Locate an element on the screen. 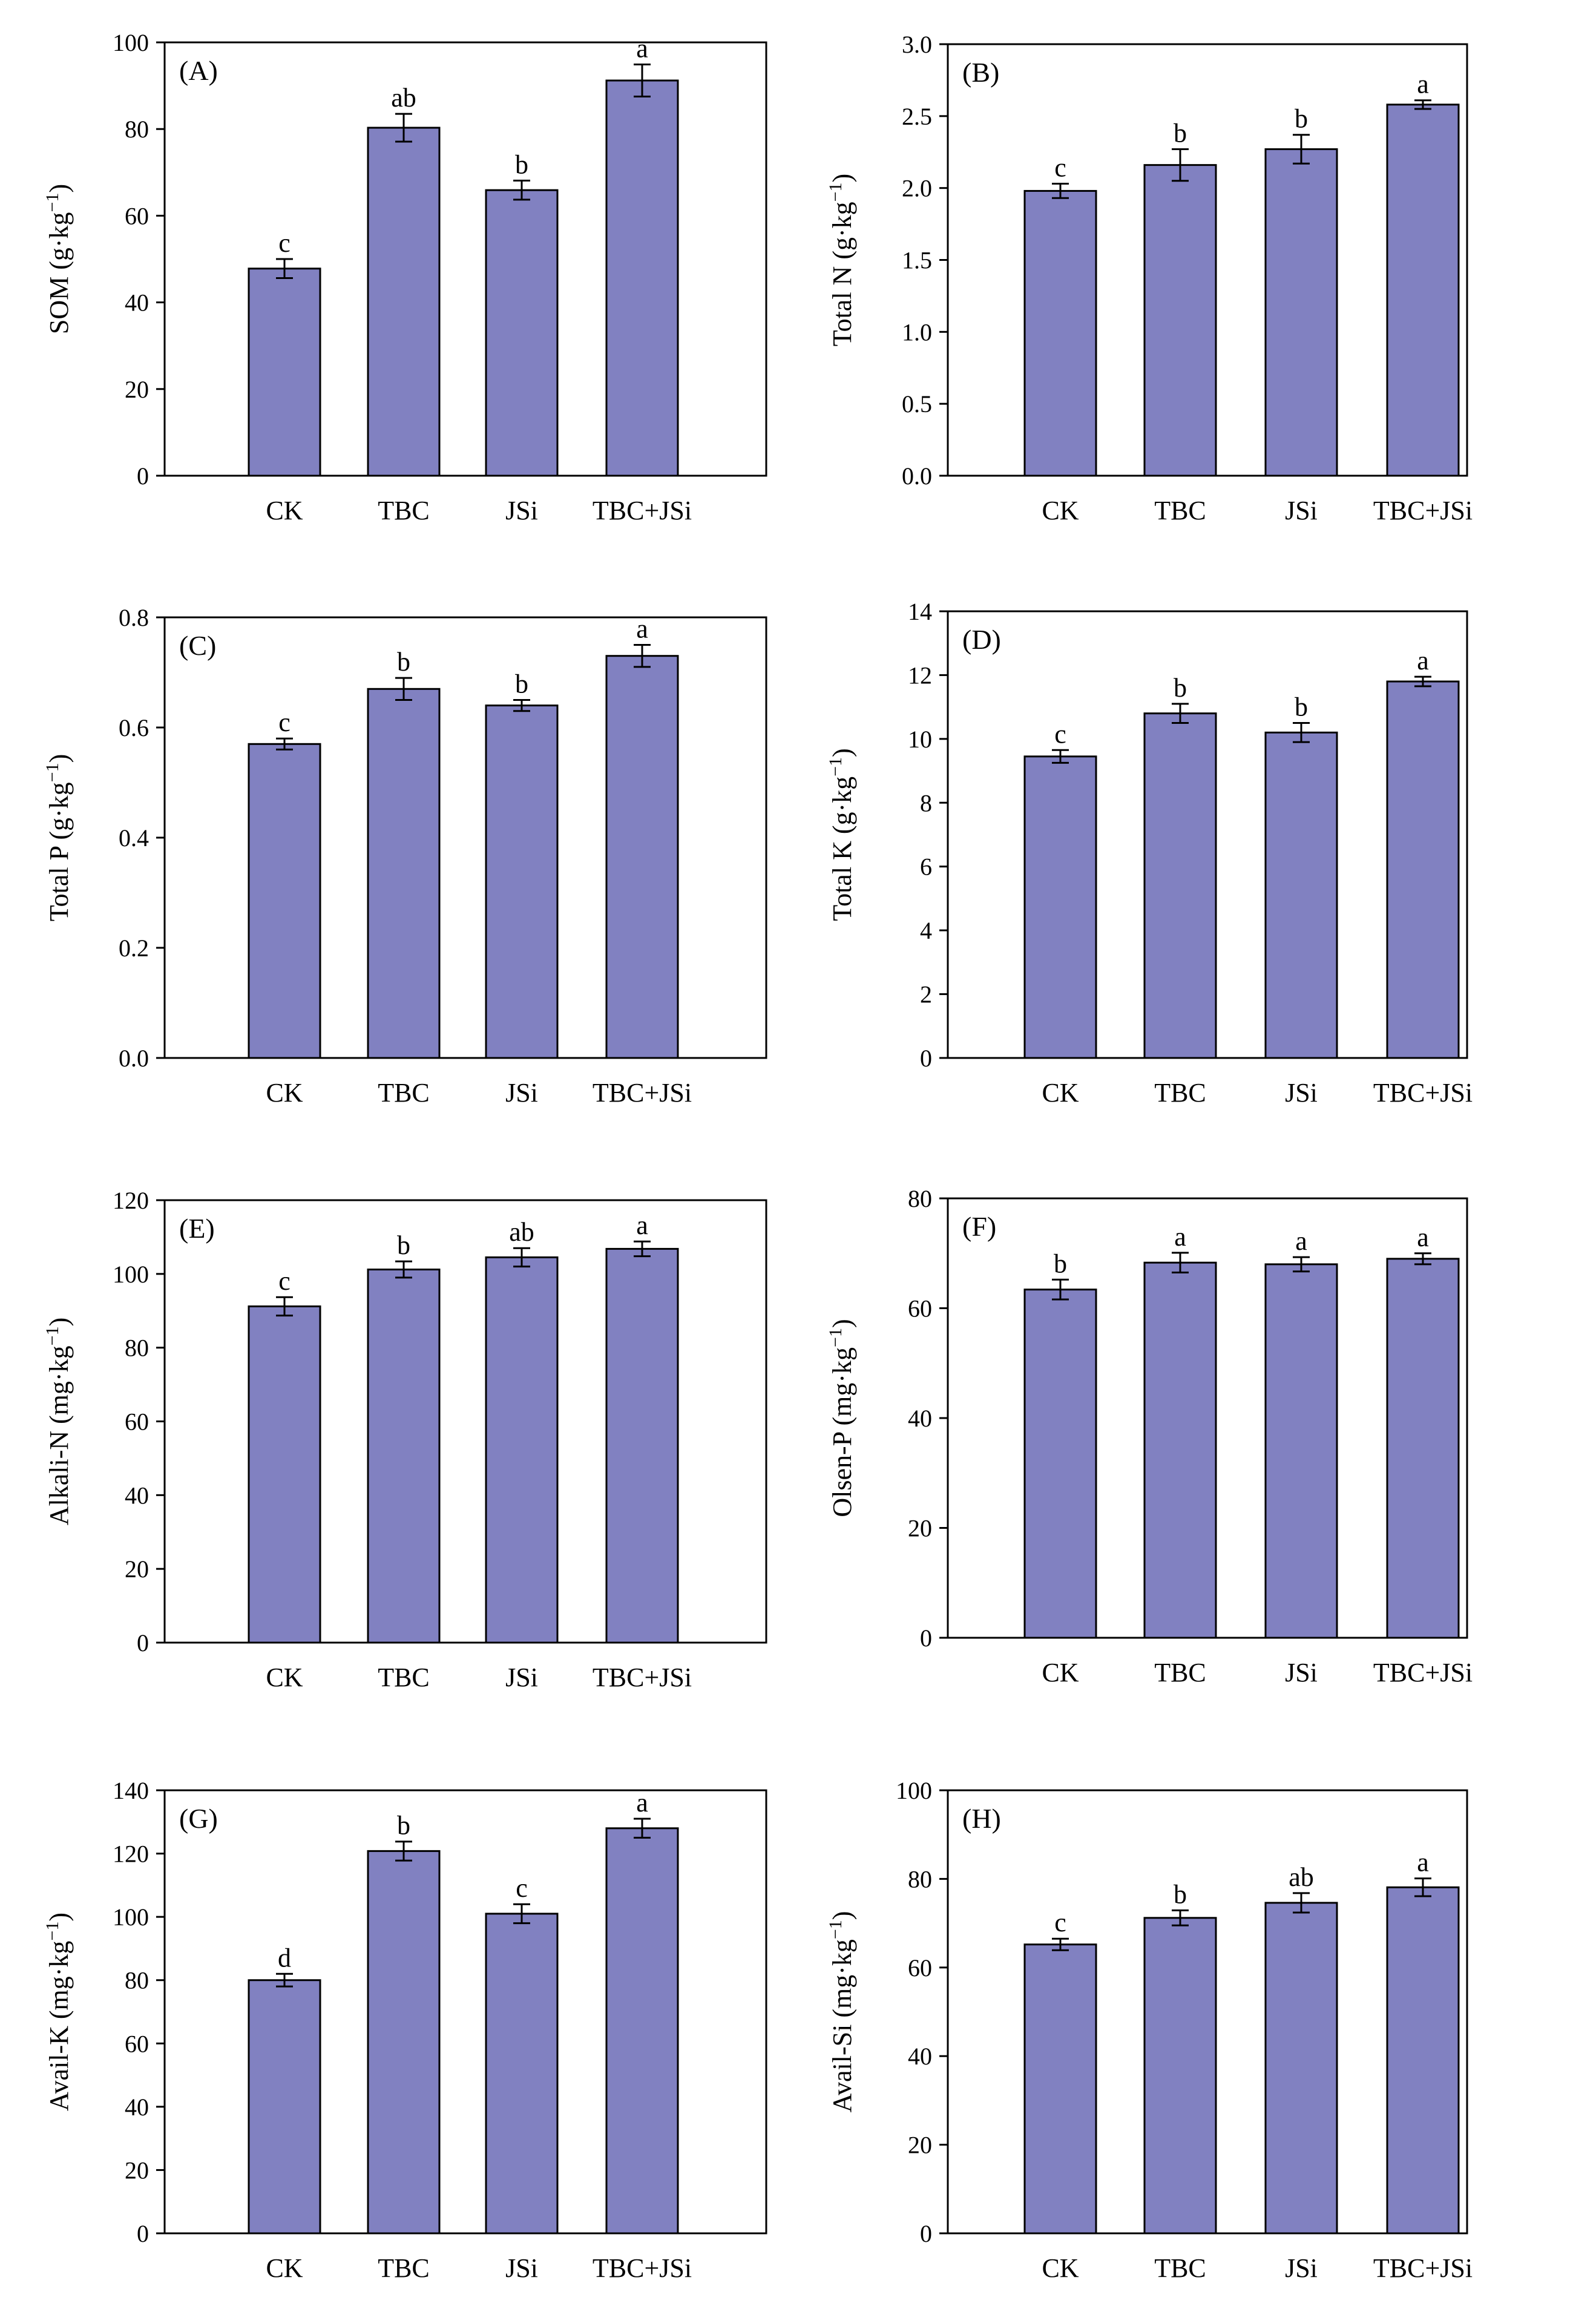 This screenshot has height=2312, width=1596. y-tick-label: 4 is located at coordinates (926, 930).